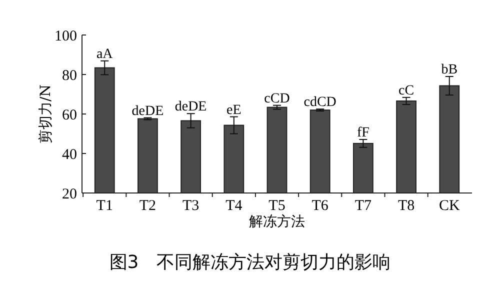 This screenshot has height=292, width=500. Describe the element at coordinates (69, 194) in the screenshot. I see `y-tick-label: 20` at that location.